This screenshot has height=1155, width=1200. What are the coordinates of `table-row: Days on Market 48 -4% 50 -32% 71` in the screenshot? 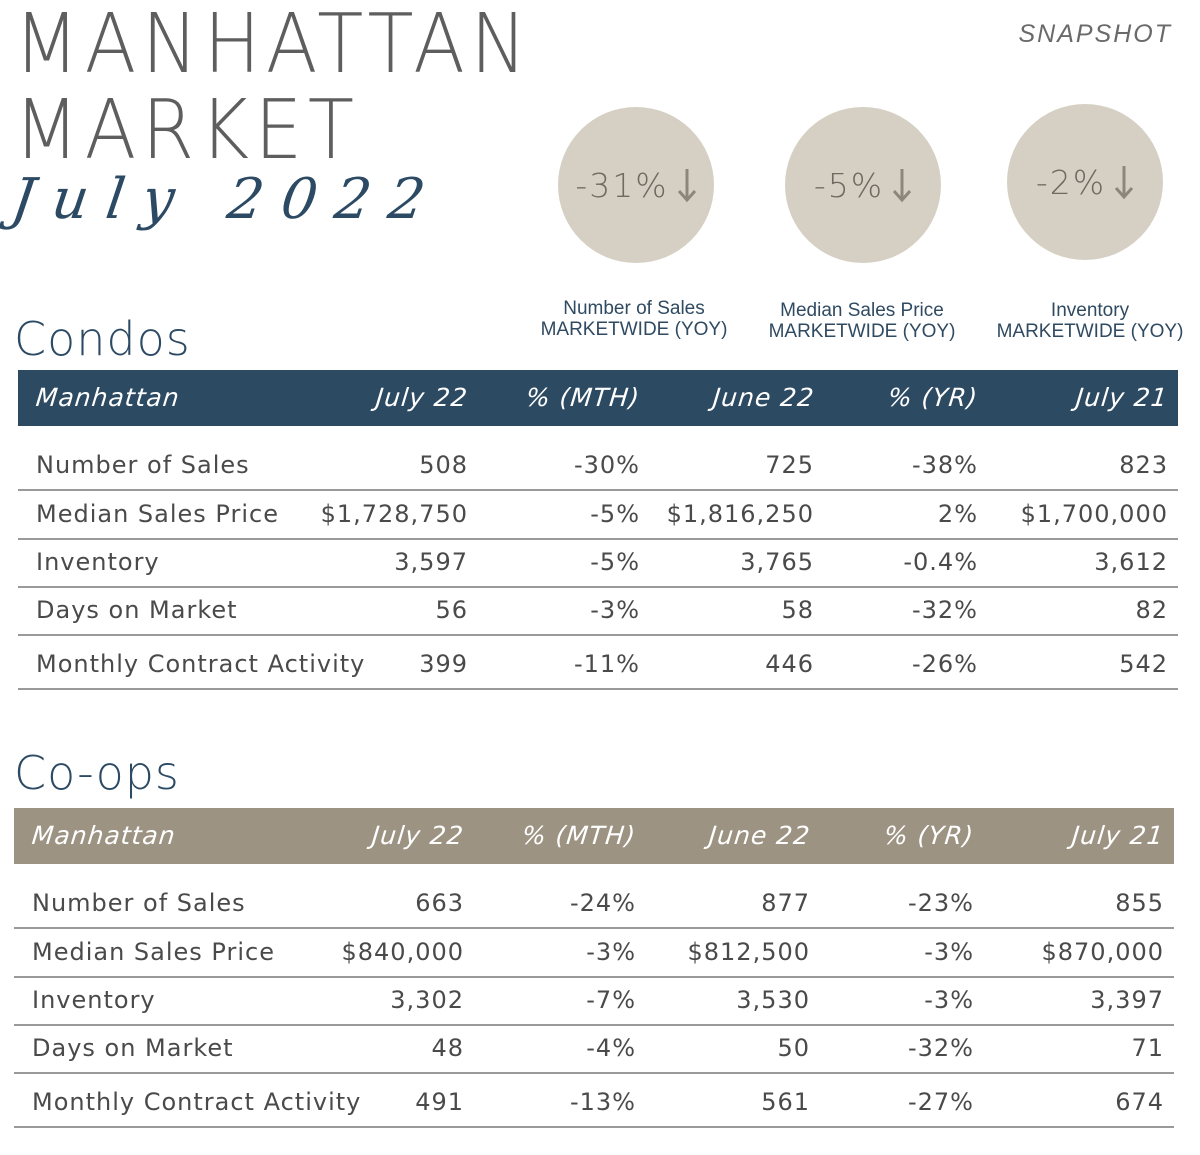 It's located at (594, 1049).